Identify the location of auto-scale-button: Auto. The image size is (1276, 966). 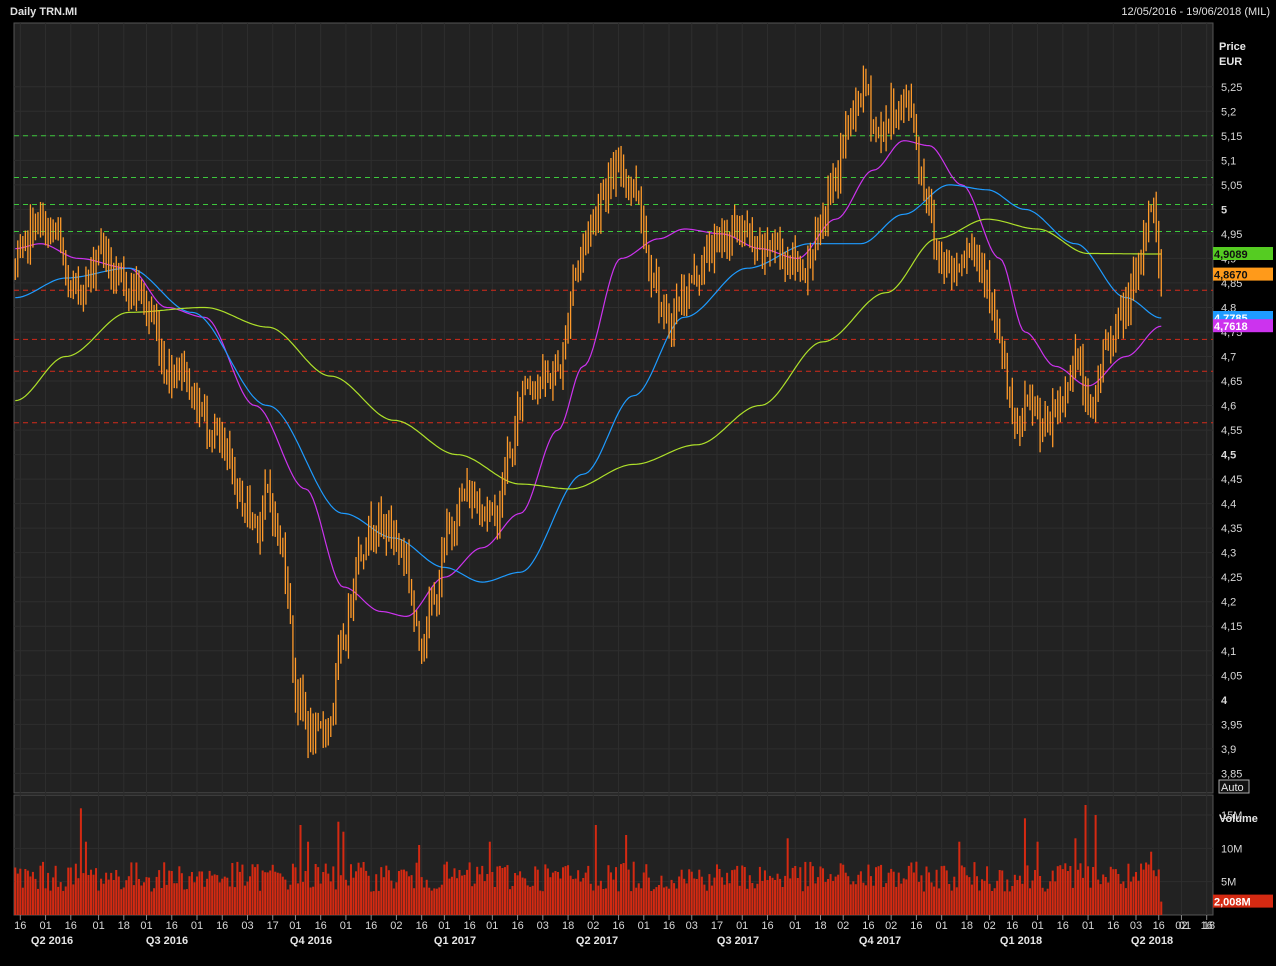
(1234, 786).